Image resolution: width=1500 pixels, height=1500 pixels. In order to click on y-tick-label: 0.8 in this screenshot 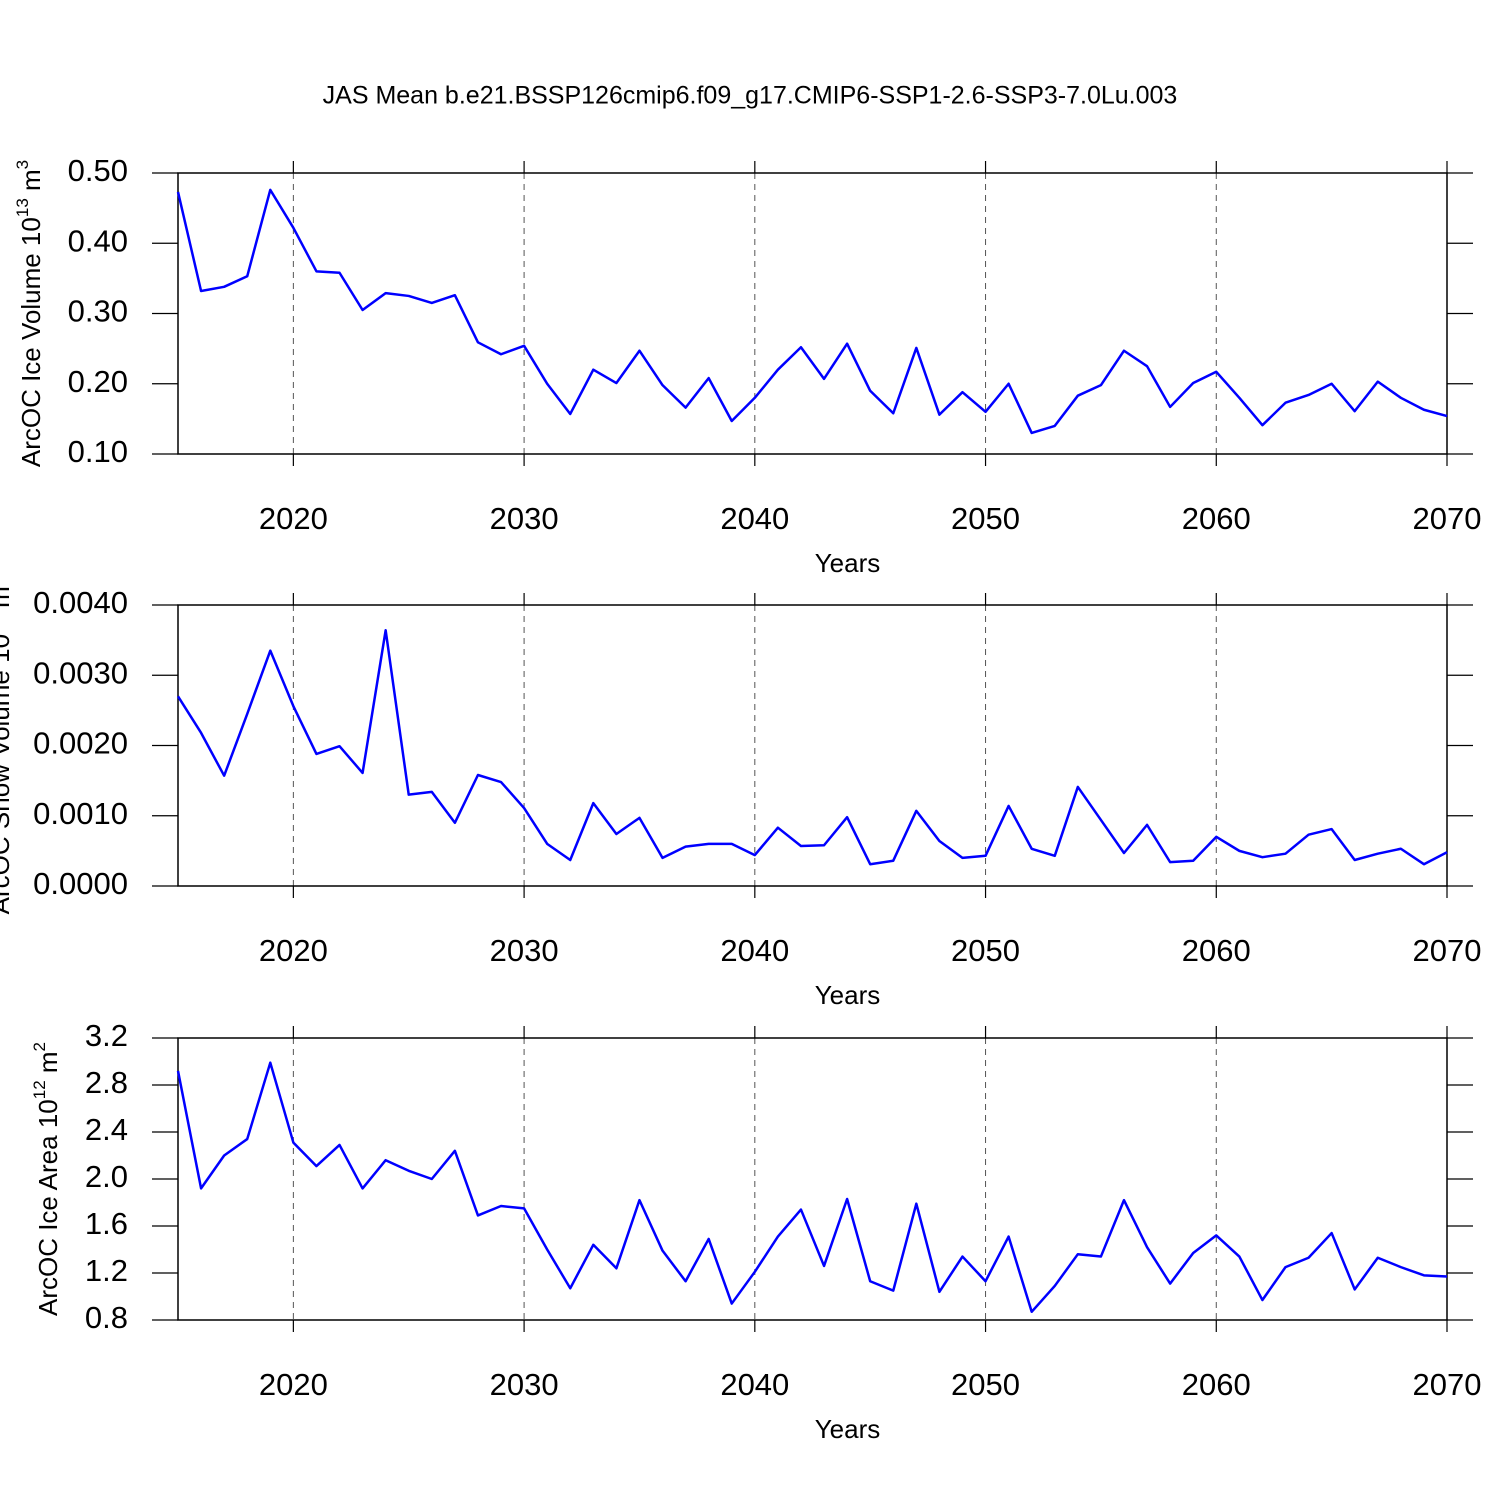, I will do `click(106, 1317)`.